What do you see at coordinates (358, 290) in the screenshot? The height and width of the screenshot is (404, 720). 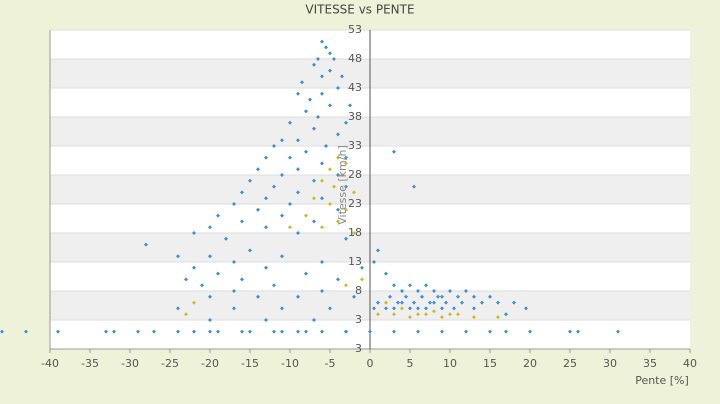 I see `y-tick-label: 8` at bounding box center [358, 290].